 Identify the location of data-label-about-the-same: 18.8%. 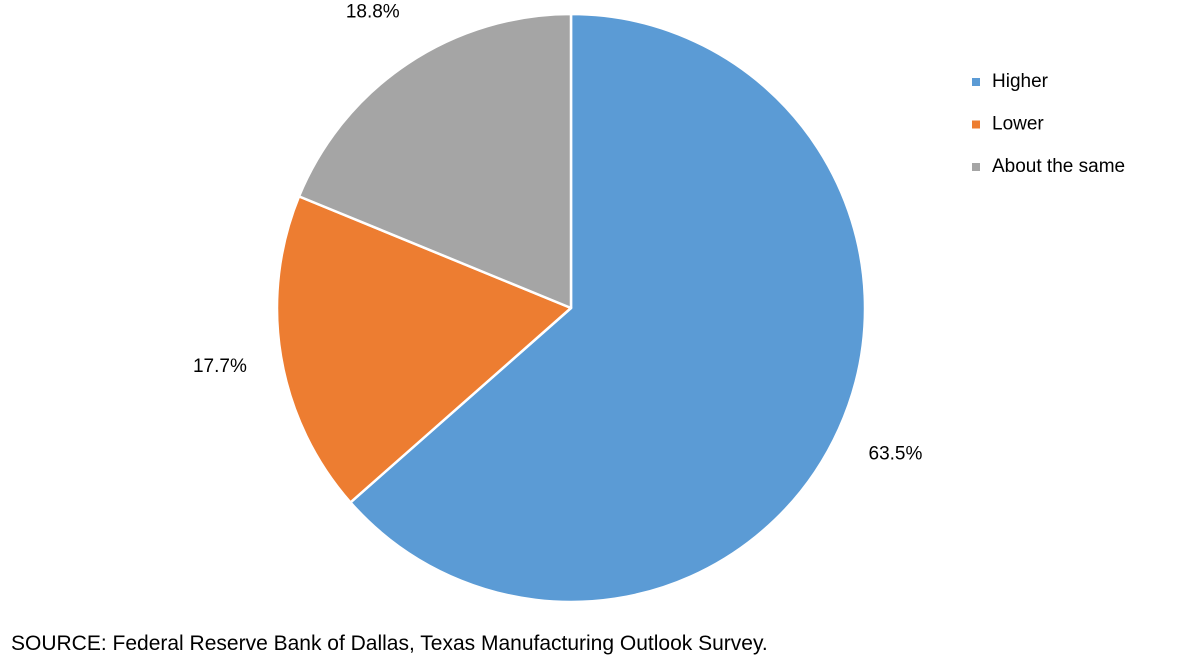
(373, 11).